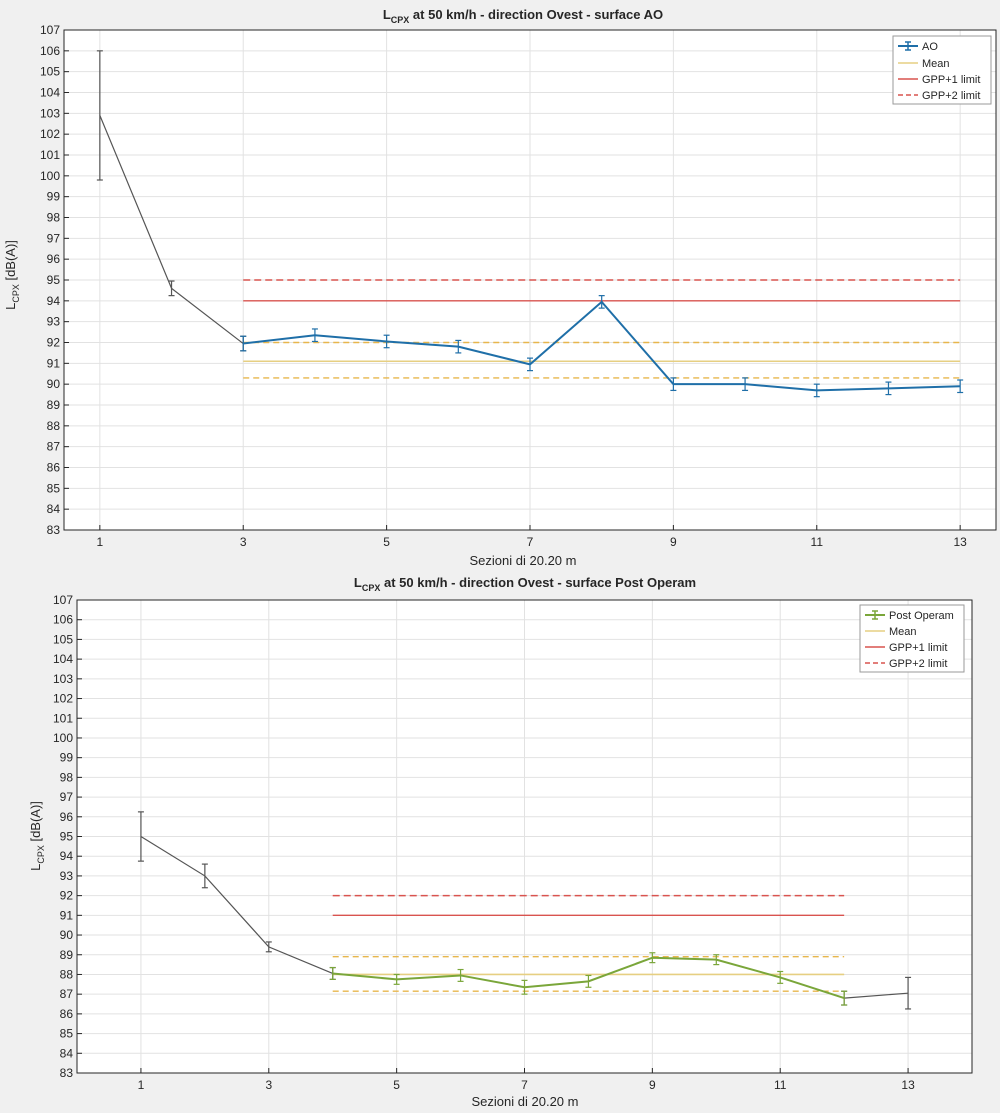 The width and height of the screenshot is (1000, 1113). I want to click on legend-mean-label: Mean, so click(903, 632).